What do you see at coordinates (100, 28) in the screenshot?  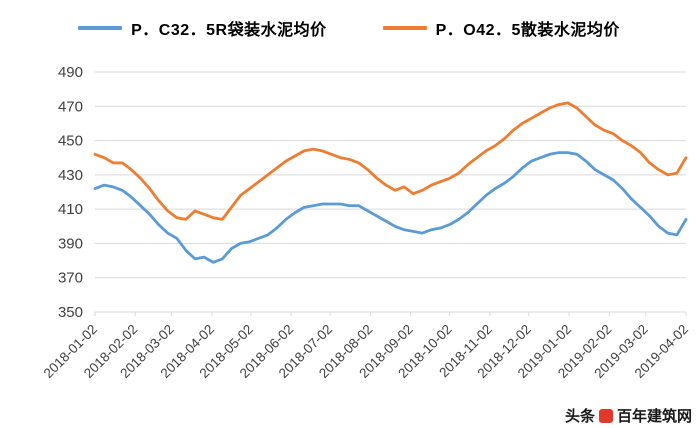 I see `series1-line-swatch` at bounding box center [100, 28].